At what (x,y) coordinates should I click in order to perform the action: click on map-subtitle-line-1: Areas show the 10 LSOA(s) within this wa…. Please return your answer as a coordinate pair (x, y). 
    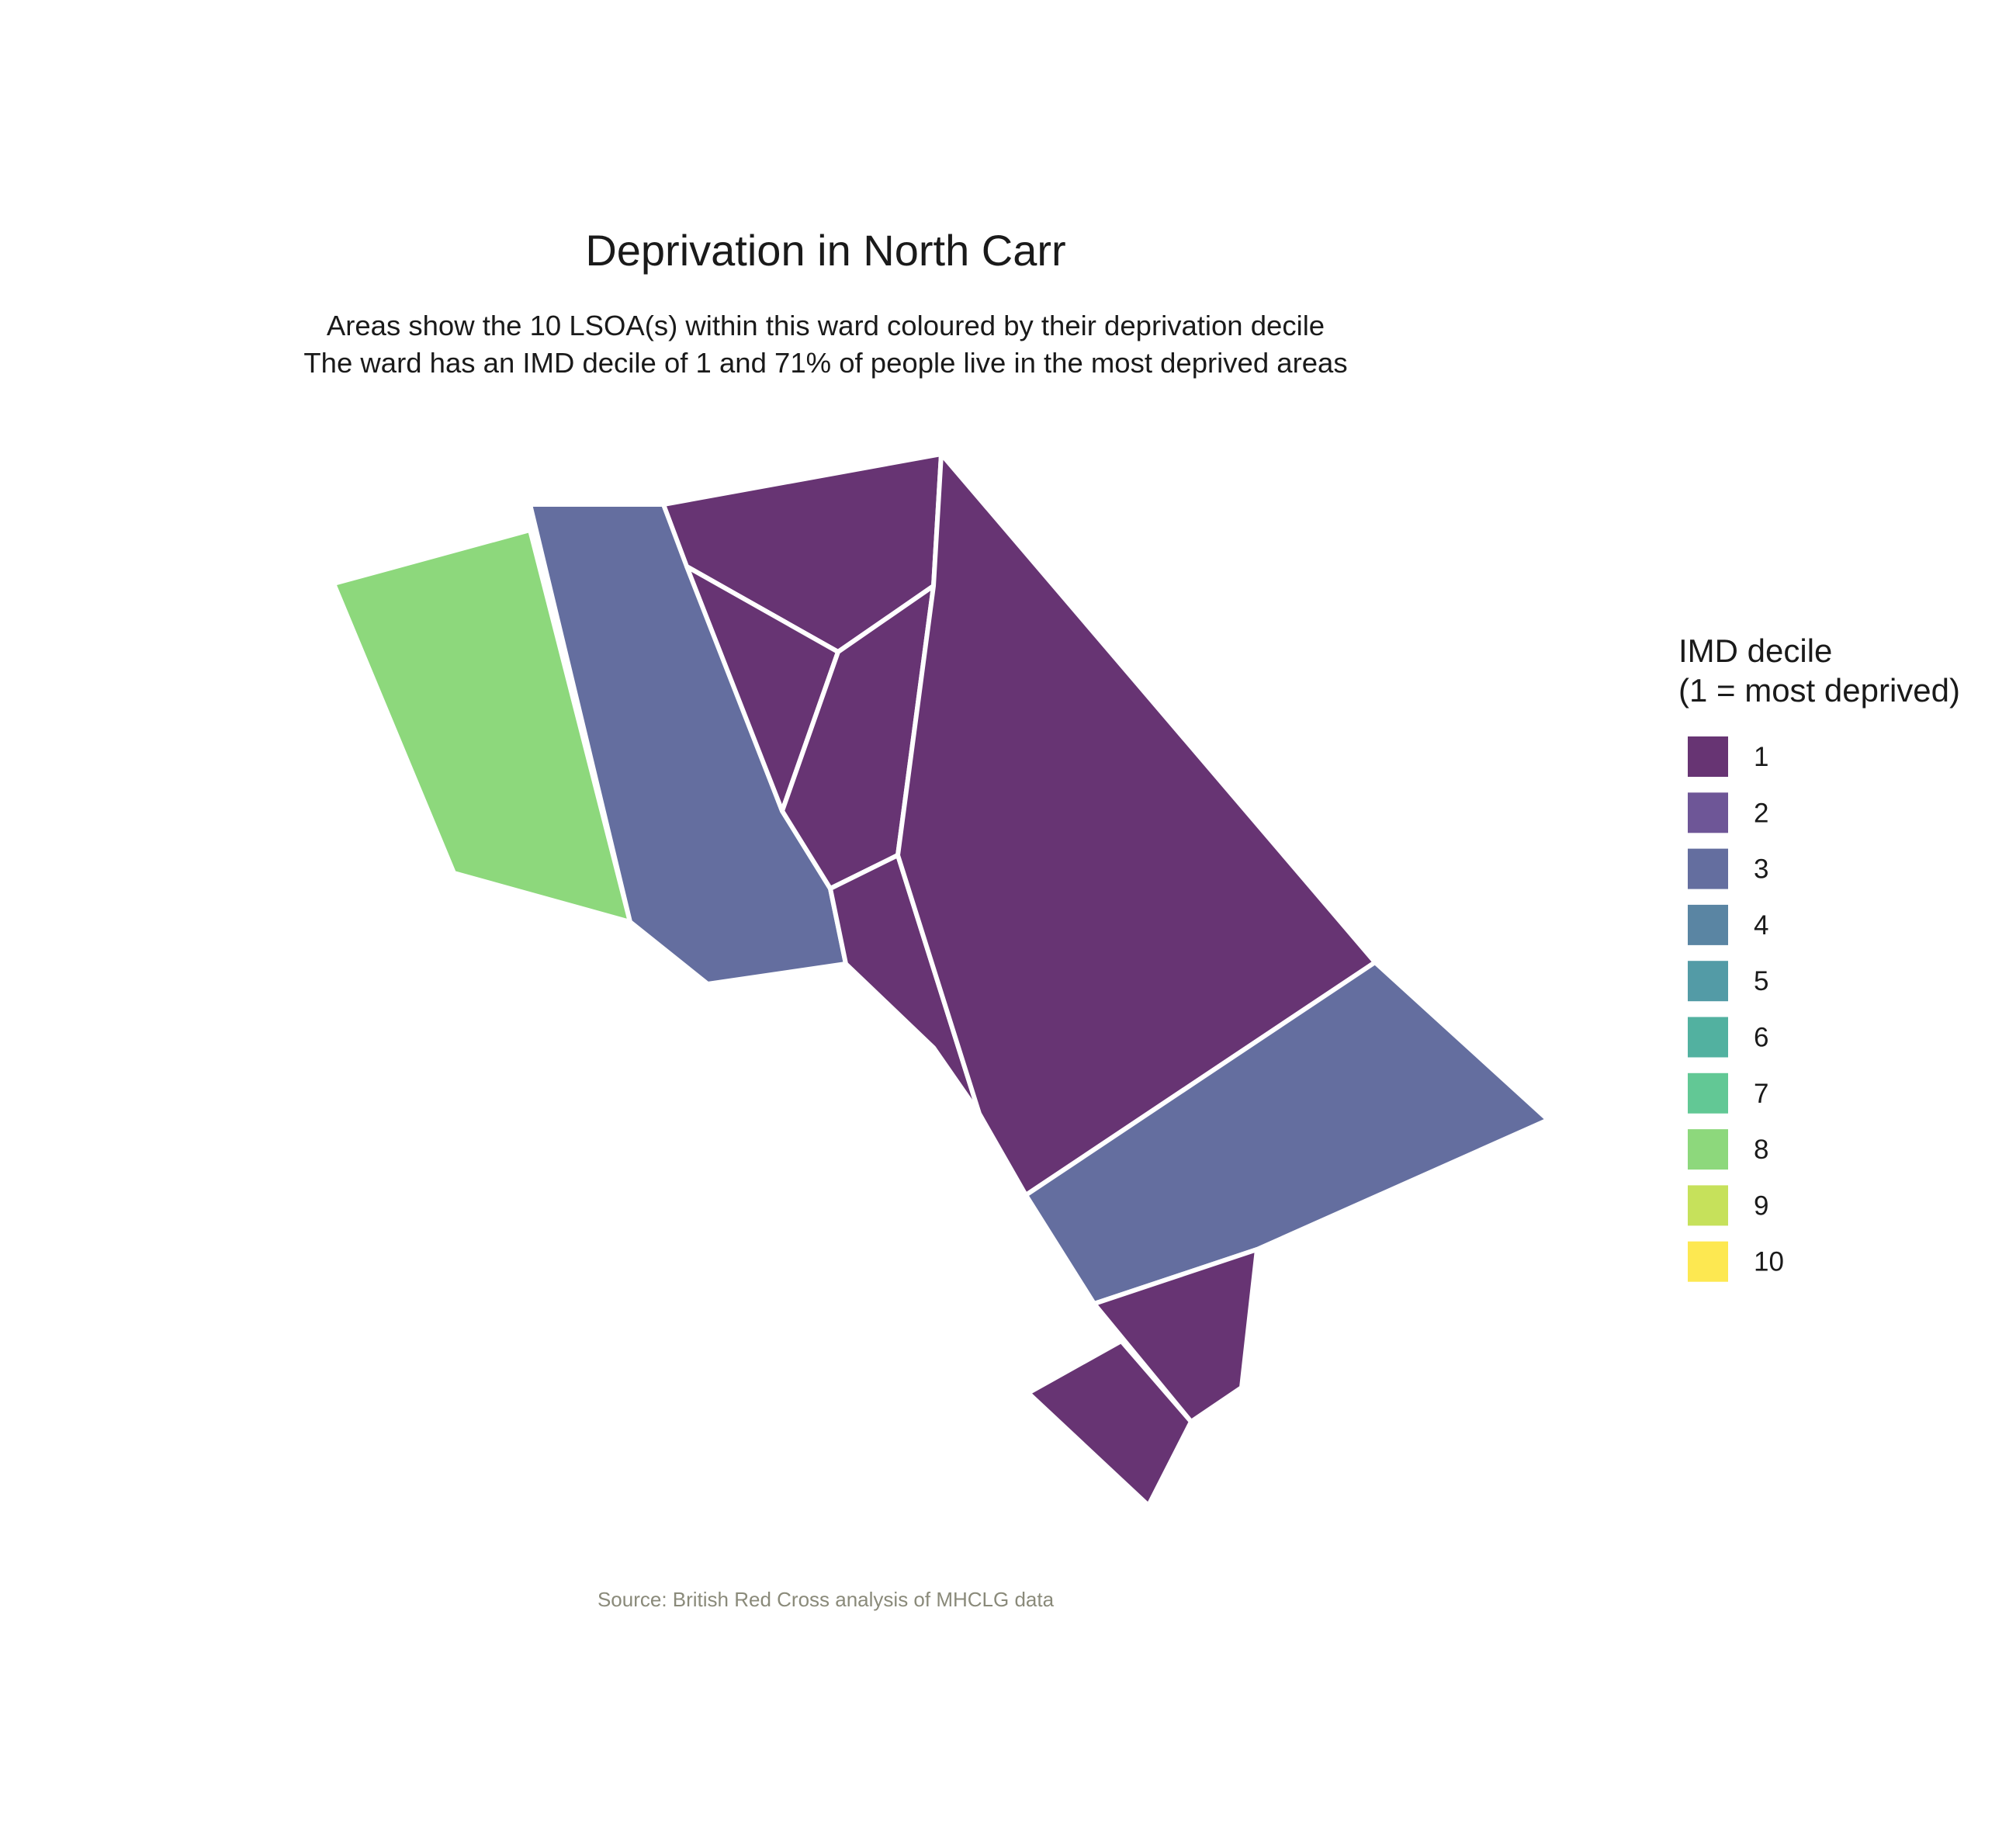
    Looking at the image, I should click on (826, 325).